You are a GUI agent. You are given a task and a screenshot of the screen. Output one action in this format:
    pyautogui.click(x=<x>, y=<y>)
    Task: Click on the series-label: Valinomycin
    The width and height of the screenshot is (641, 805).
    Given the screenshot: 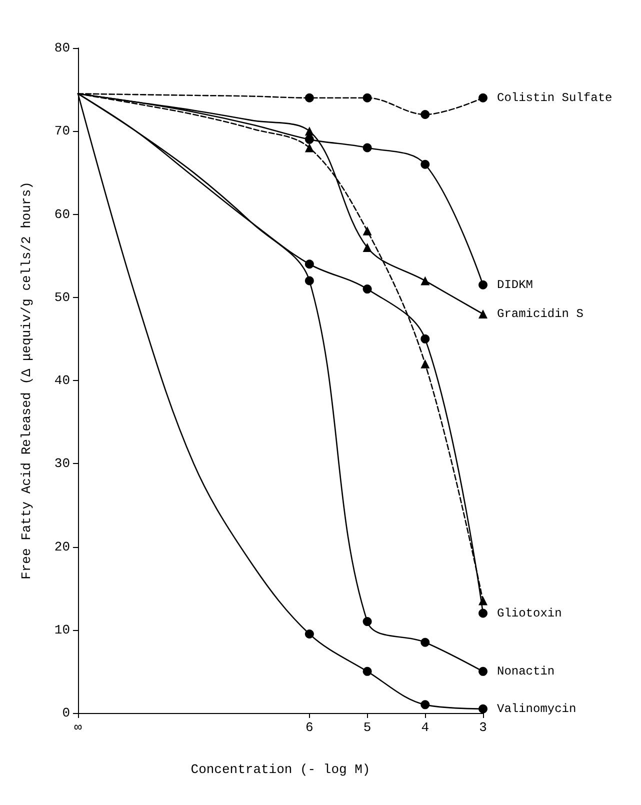 What is the action you would take?
    pyautogui.click(x=536, y=709)
    